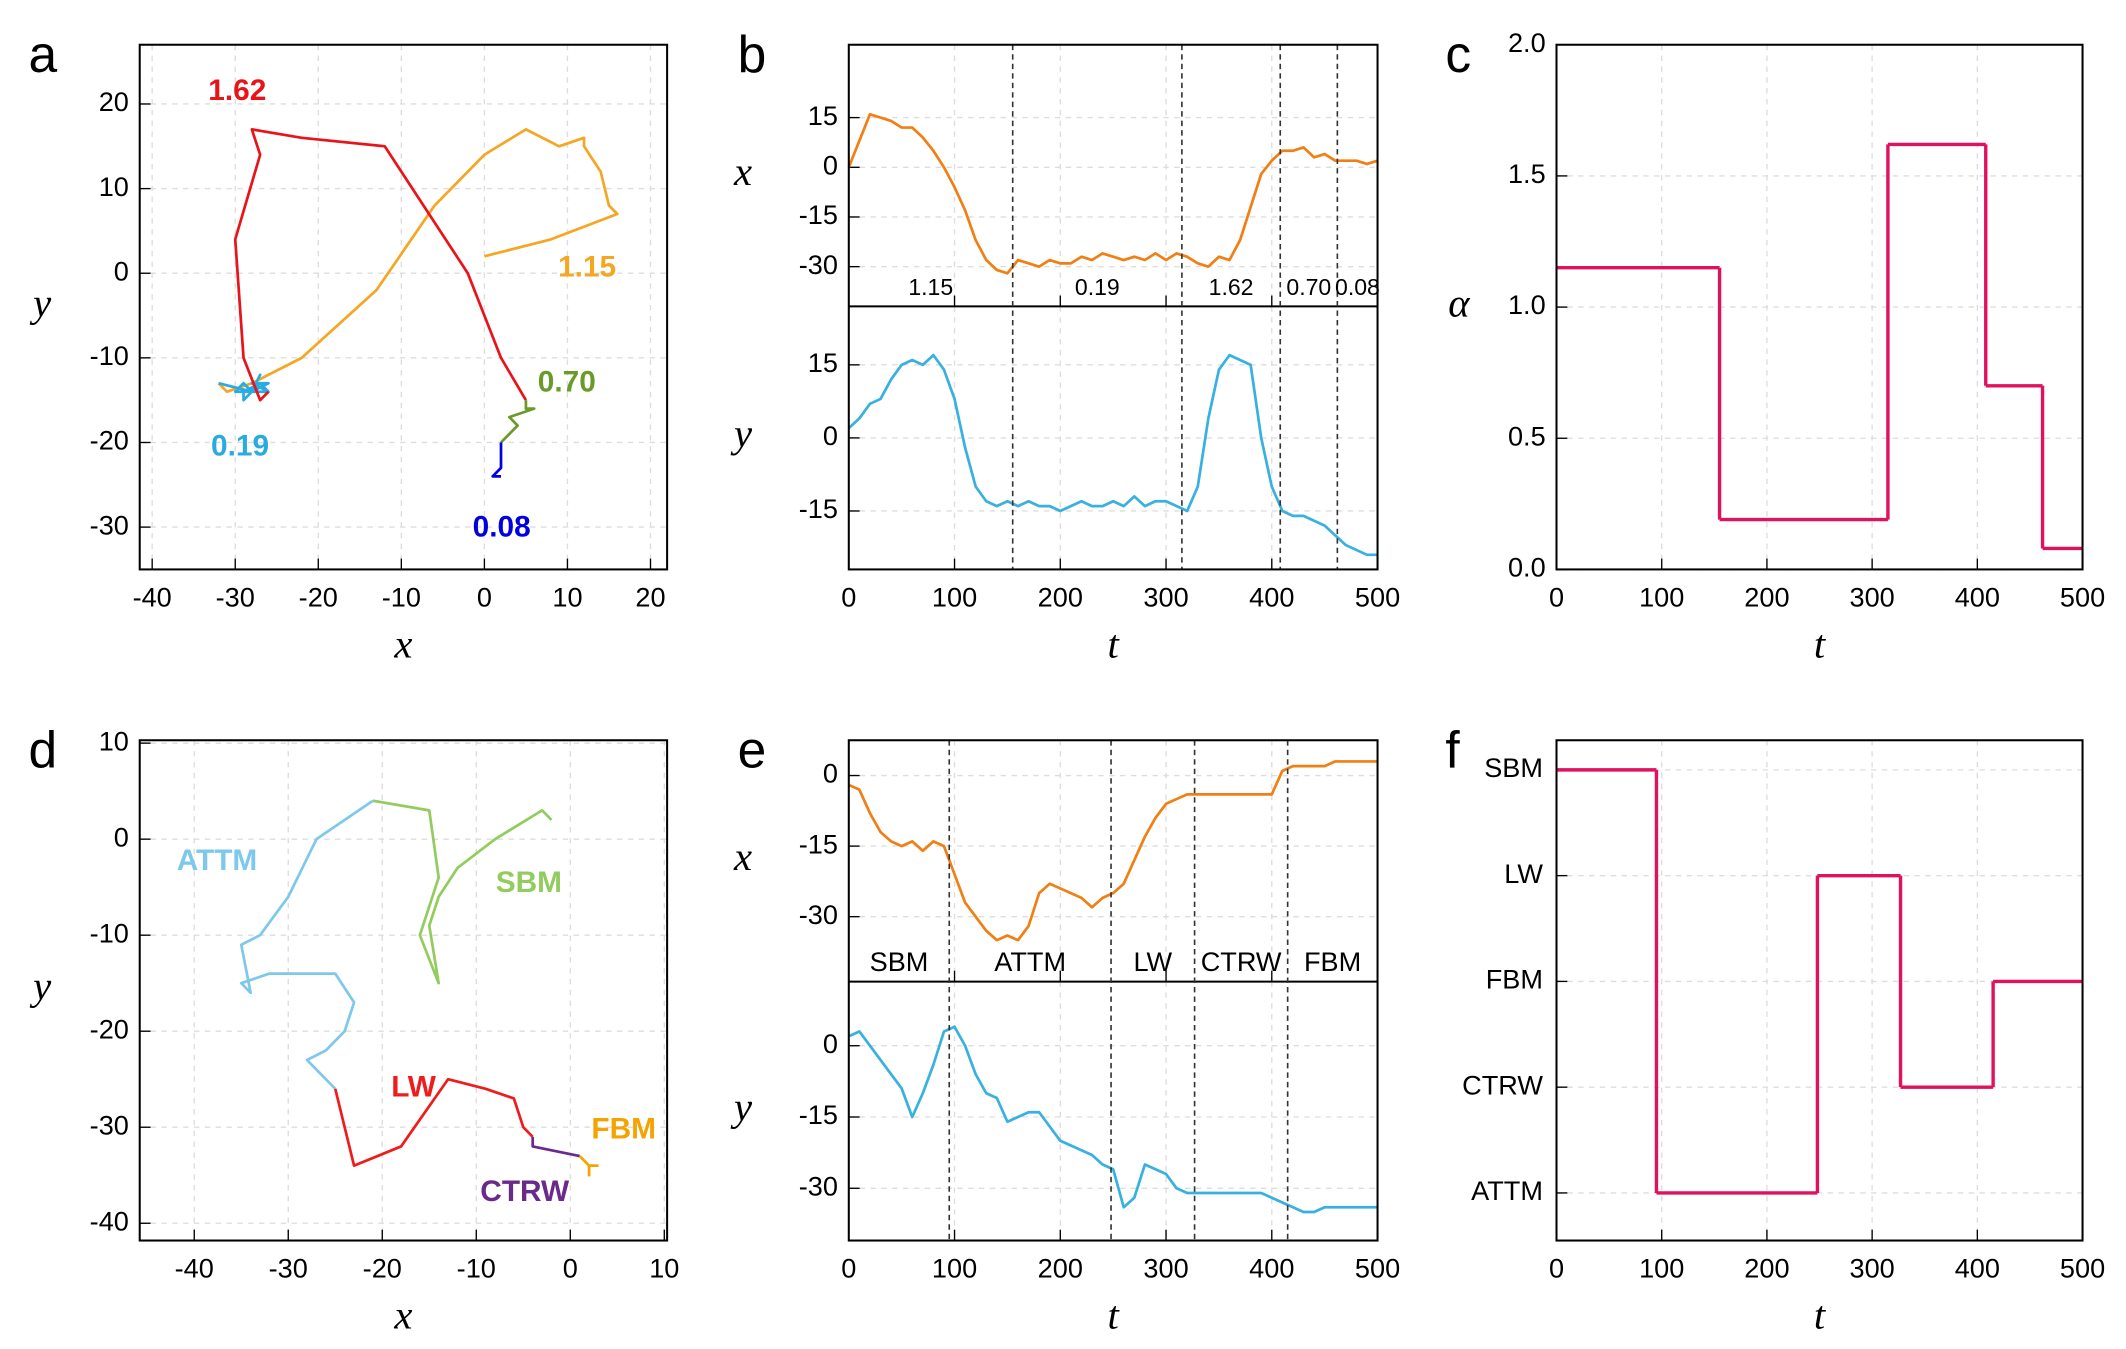 Image resolution: width=2126 pixels, height=1349 pixels. Describe the element at coordinates (1527, 435) in the screenshot. I see `y-tick-label: 0.5` at that location.